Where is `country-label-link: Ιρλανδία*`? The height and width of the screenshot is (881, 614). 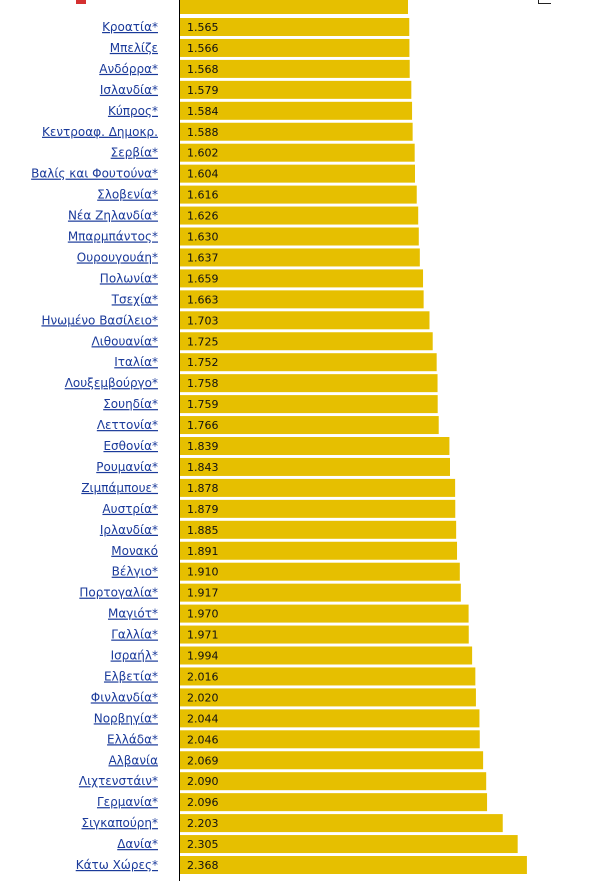
country-label-link: Ιρλανδία* is located at coordinates (129, 530).